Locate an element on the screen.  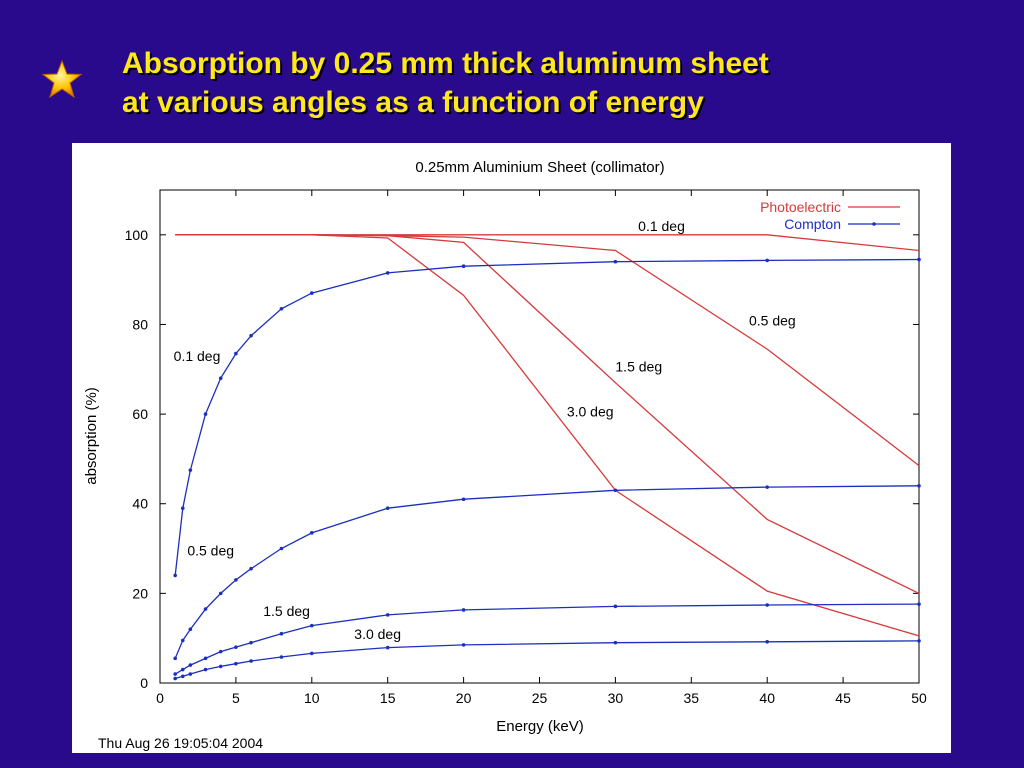
x-tick-label: 25 is located at coordinates (540, 698).